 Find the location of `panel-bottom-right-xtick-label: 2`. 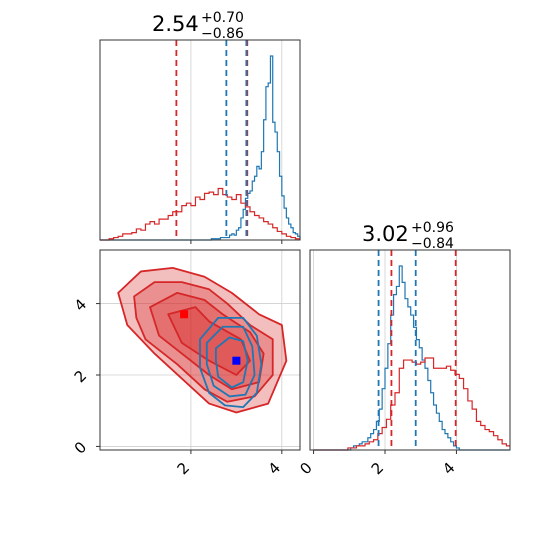

panel-bottom-right-xtick-label: 2 is located at coordinates (377, 468).